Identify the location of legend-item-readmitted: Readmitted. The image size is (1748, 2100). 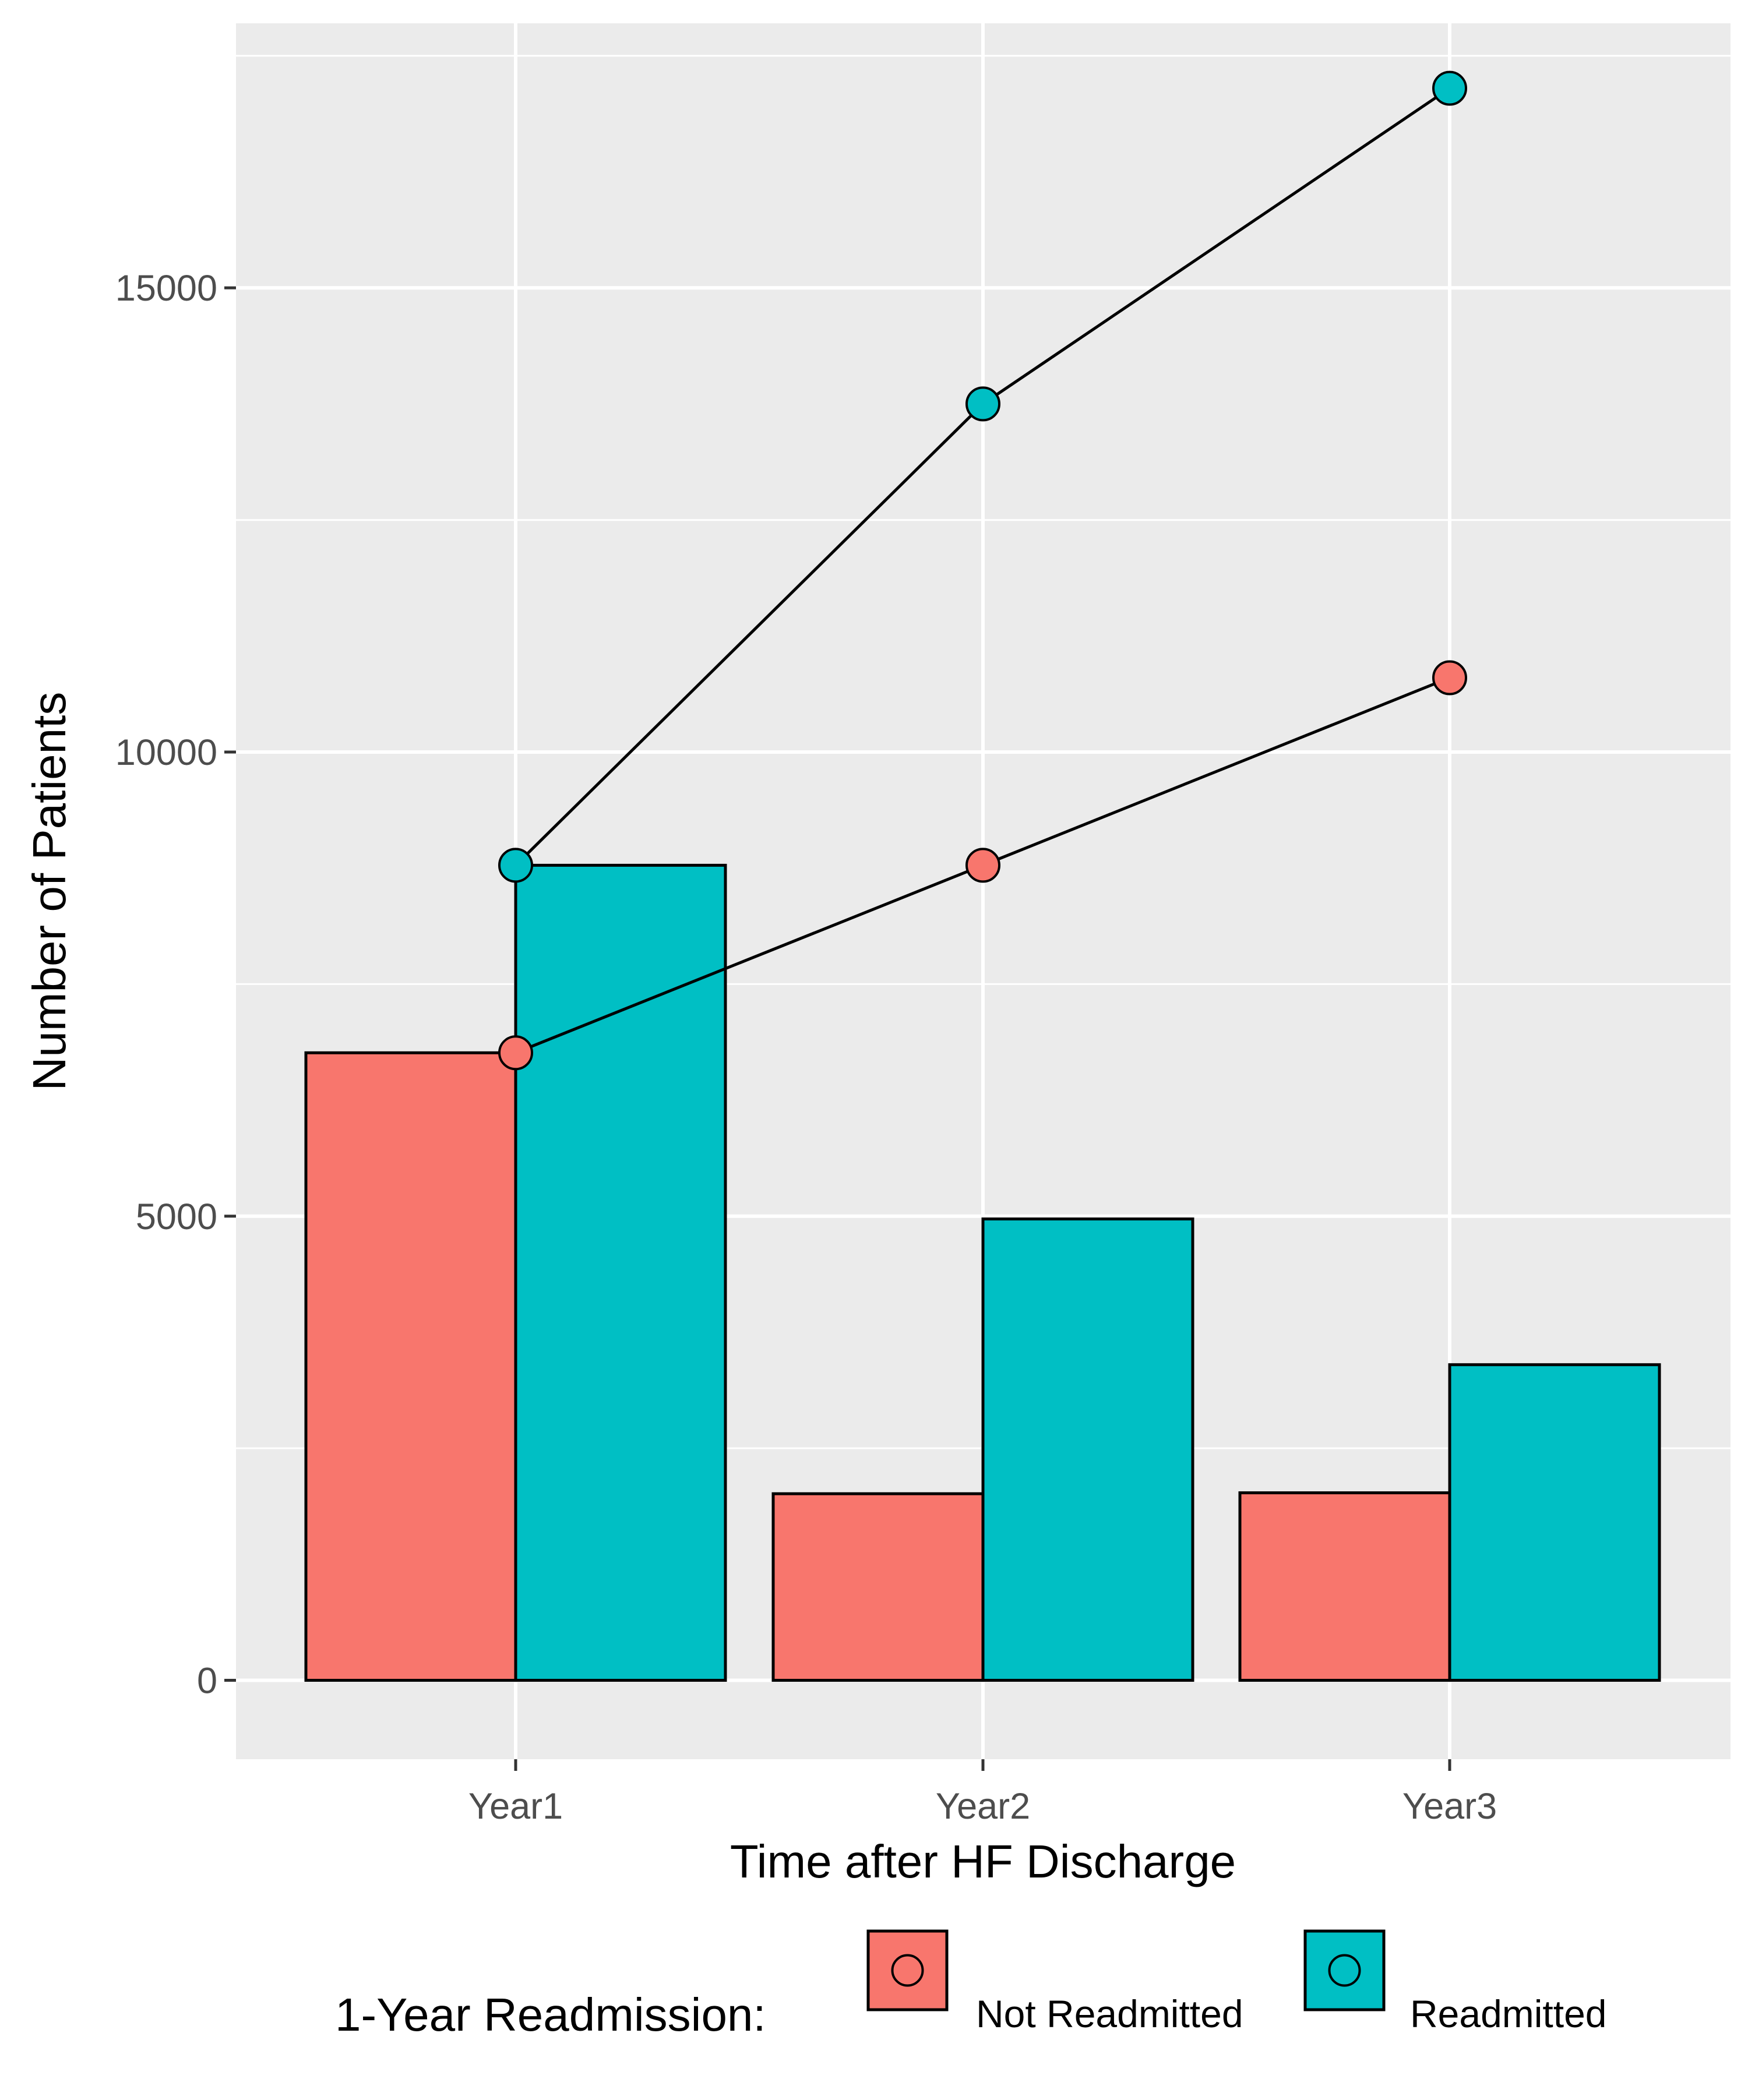
(1455, 1982).